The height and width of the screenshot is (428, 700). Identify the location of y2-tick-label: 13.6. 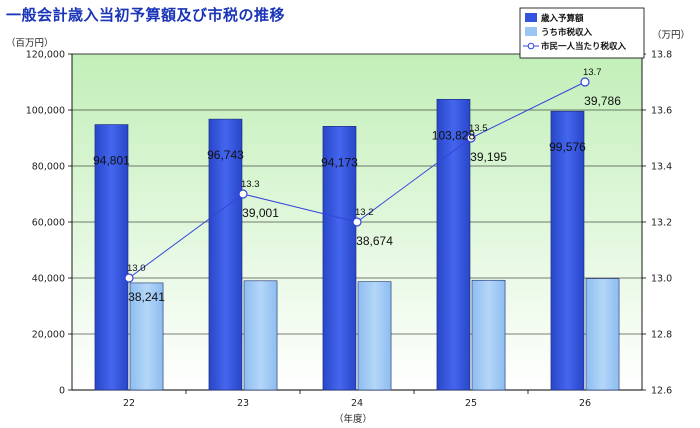
(661, 111).